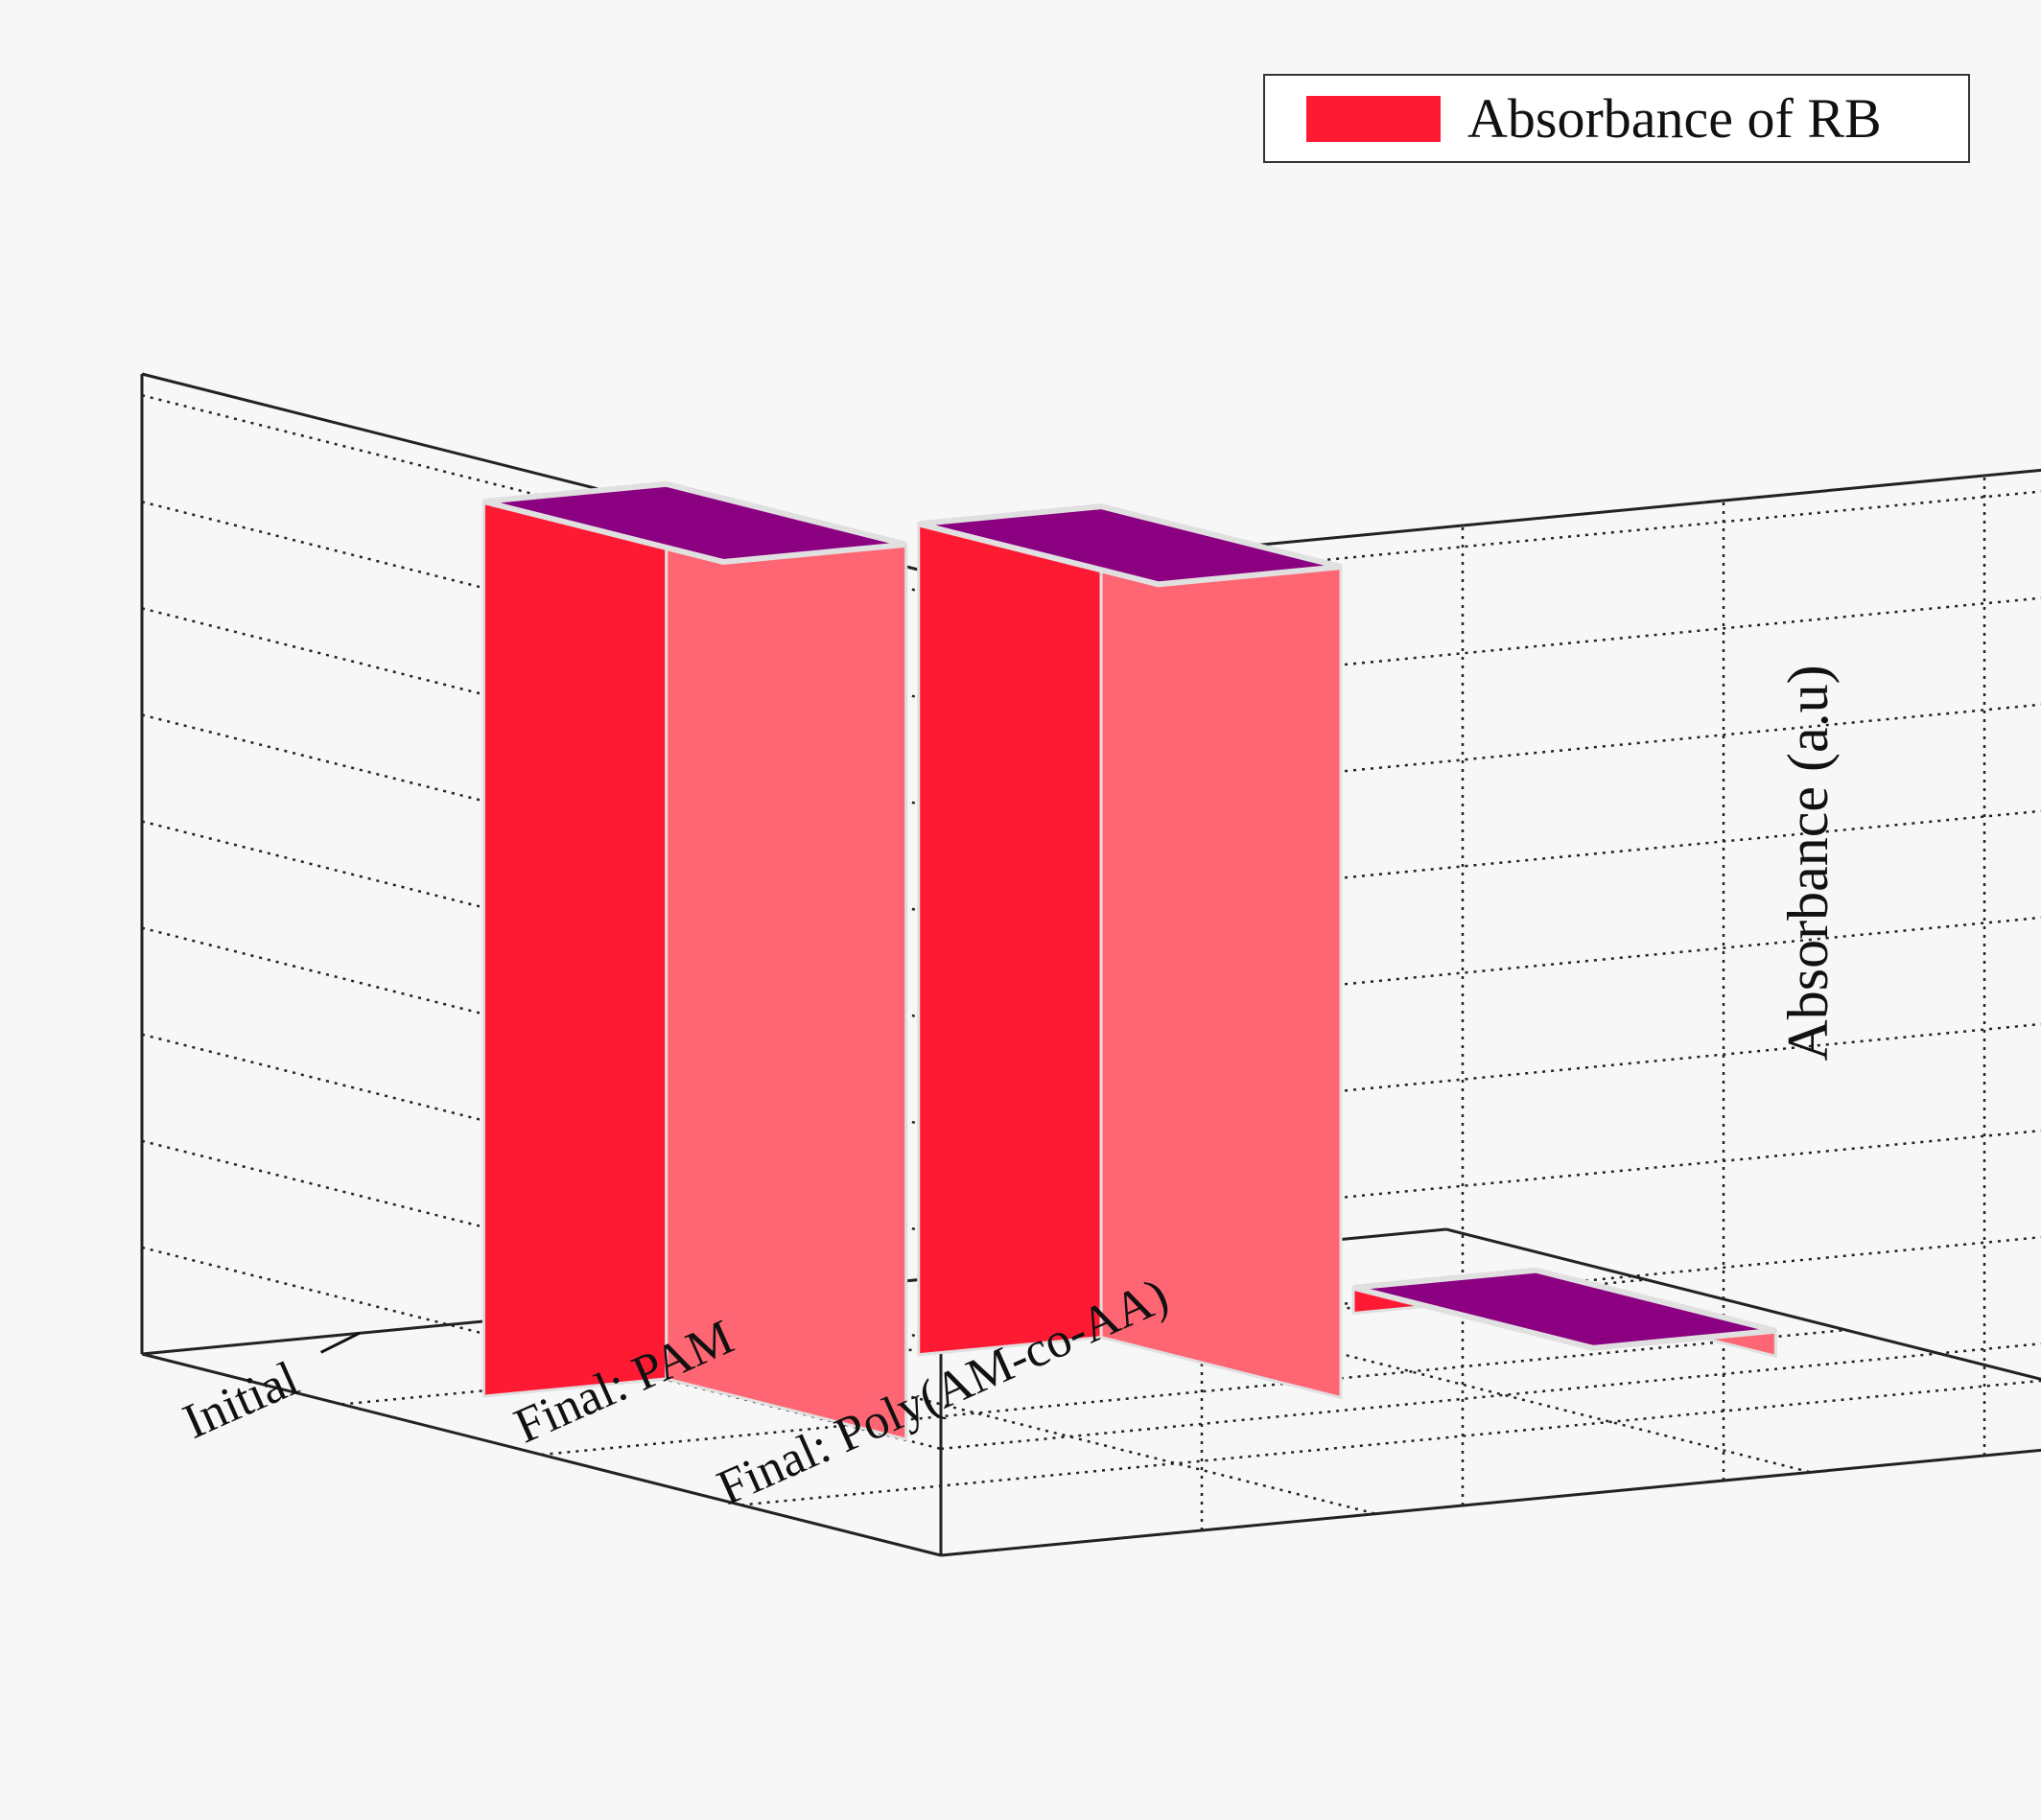 This screenshot has width=2041, height=1820. Describe the element at coordinates (1674, 118) in the screenshot. I see `legend-label: Absorbance of RB` at that location.